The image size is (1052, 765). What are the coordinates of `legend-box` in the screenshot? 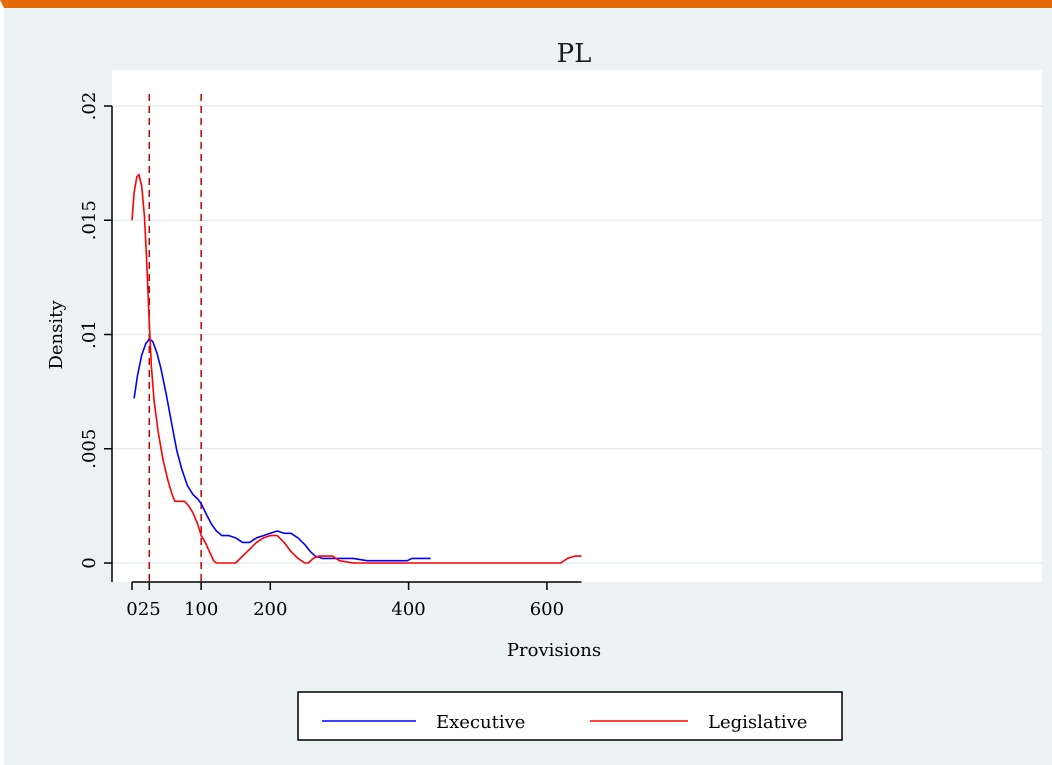 It's located at (570, 716).